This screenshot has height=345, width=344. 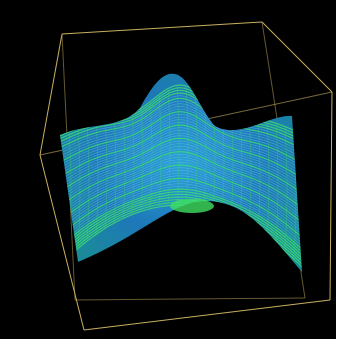 What do you see at coordinates (192, 206) in the screenshot?
I see `surface-highlight` at bounding box center [192, 206].